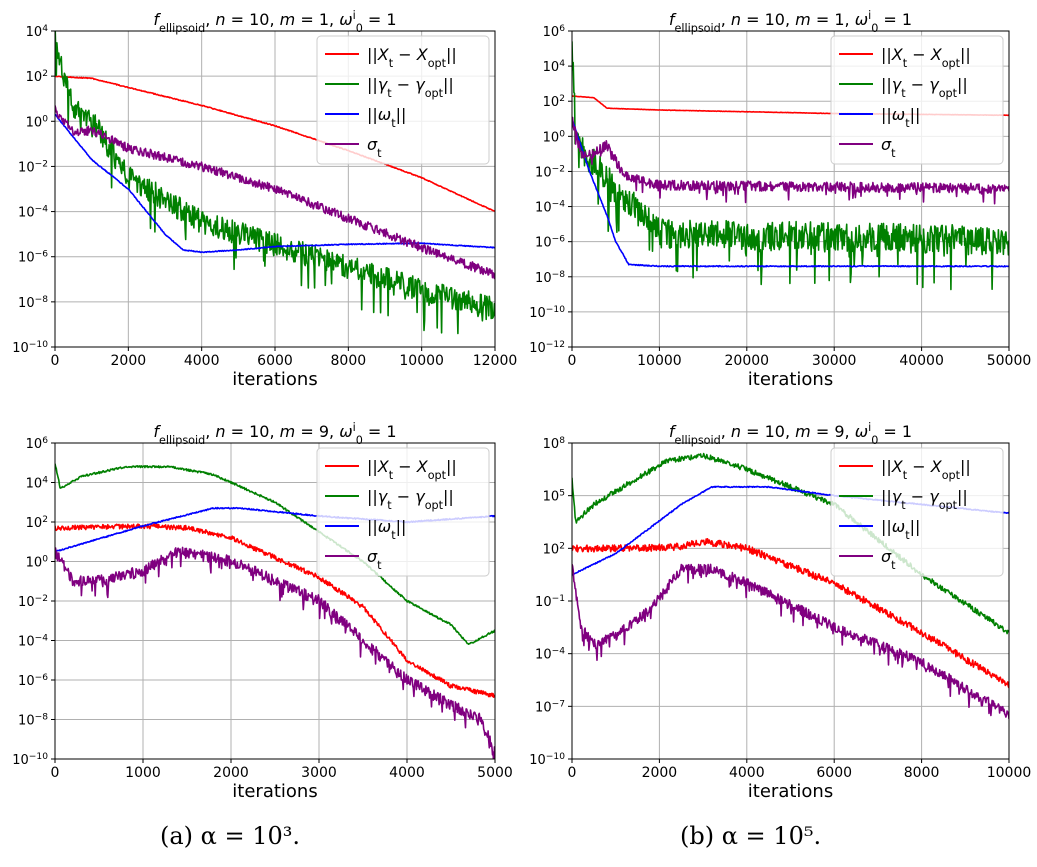 The image size is (1037, 867). Describe the element at coordinates (834, 361) in the screenshot. I see `x-tick-label: 30000` at that location.